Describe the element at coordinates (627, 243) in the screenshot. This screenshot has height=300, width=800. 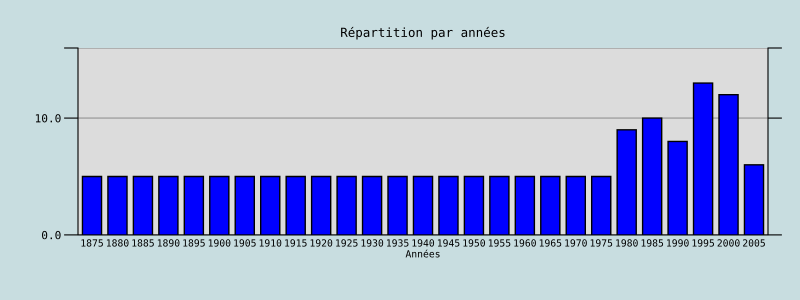
I see `x-tick-label: 1980` at that location.